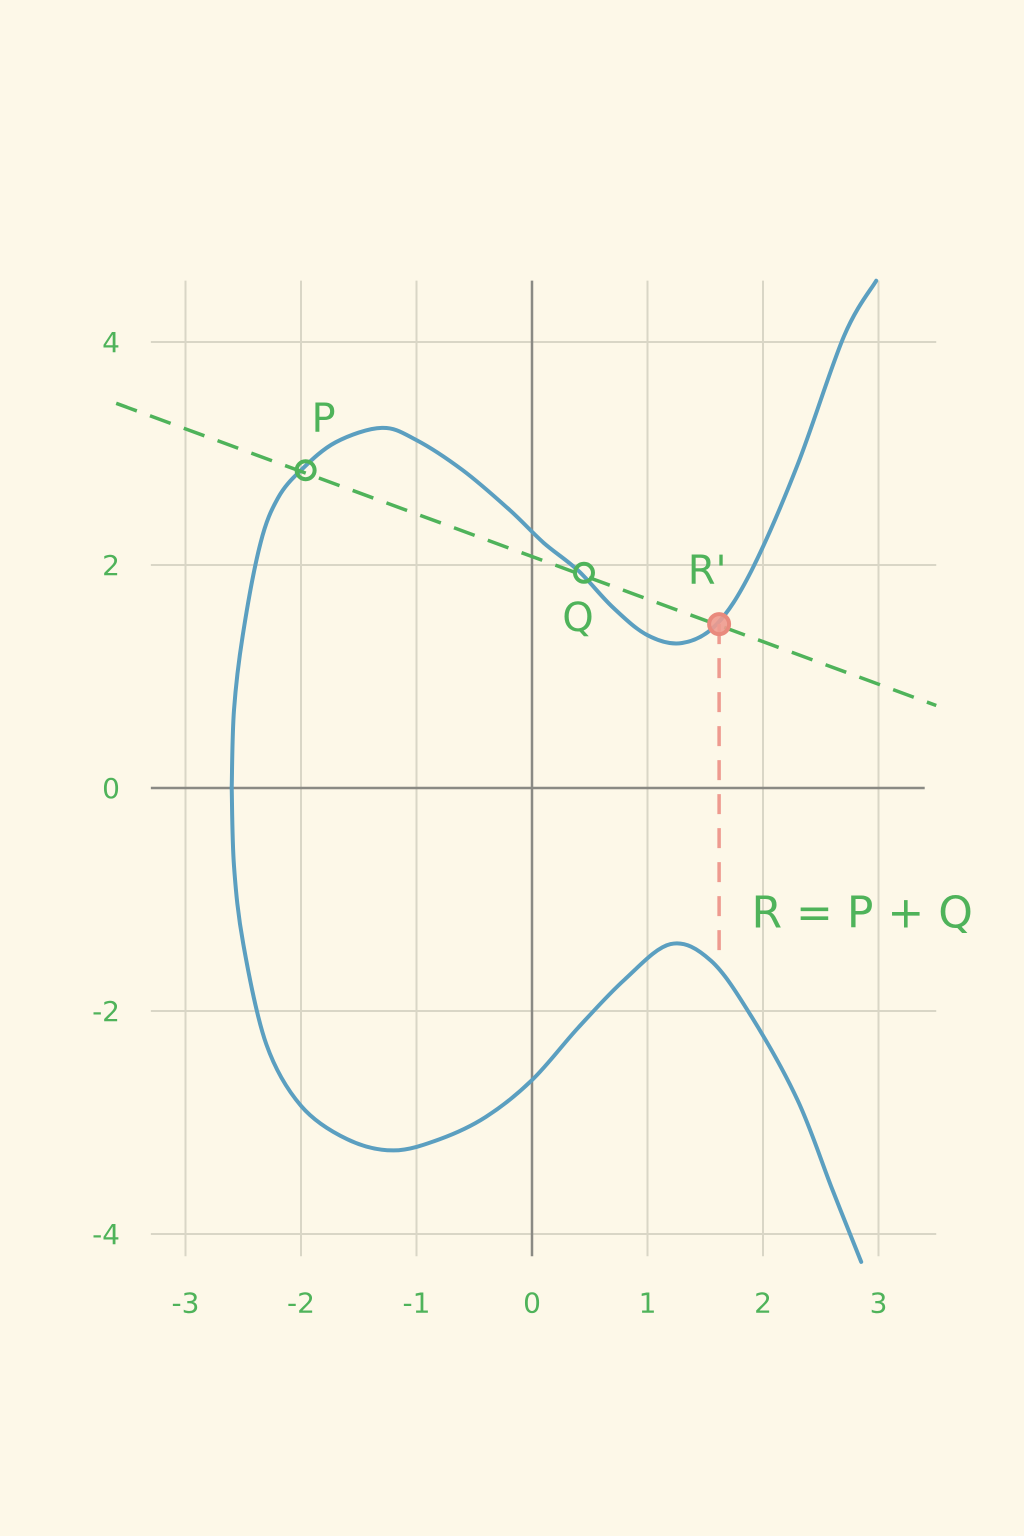 The height and width of the screenshot is (1536, 1024). Describe the element at coordinates (305, 470) in the screenshot. I see `point-p` at that location.